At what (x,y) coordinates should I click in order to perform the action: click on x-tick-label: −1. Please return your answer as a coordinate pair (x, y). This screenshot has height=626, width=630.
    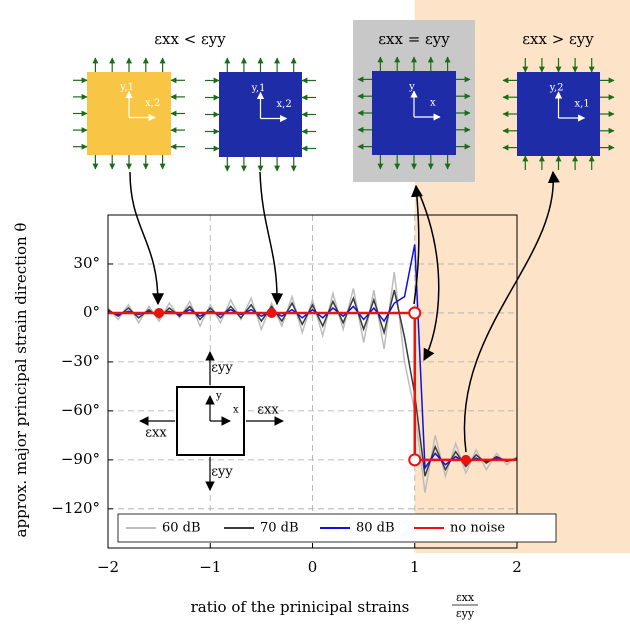
    Looking at the image, I should click on (210, 567).